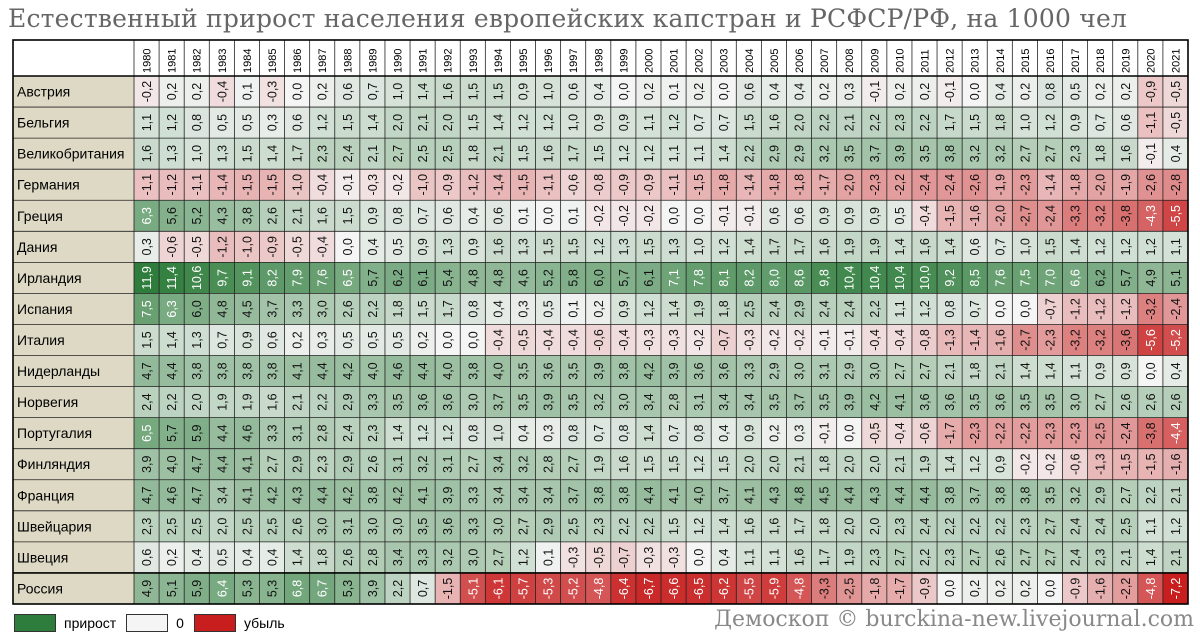 The width and height of the screenshot is (1200, 642). I want to click on cell-value-label: 0,4, so click(498, 308).